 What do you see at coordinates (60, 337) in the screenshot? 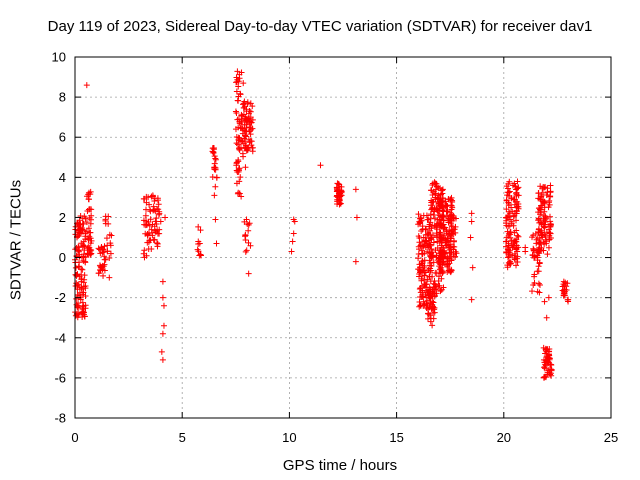
I see `y-tick-label: -4` at bounding box center [60, 337].